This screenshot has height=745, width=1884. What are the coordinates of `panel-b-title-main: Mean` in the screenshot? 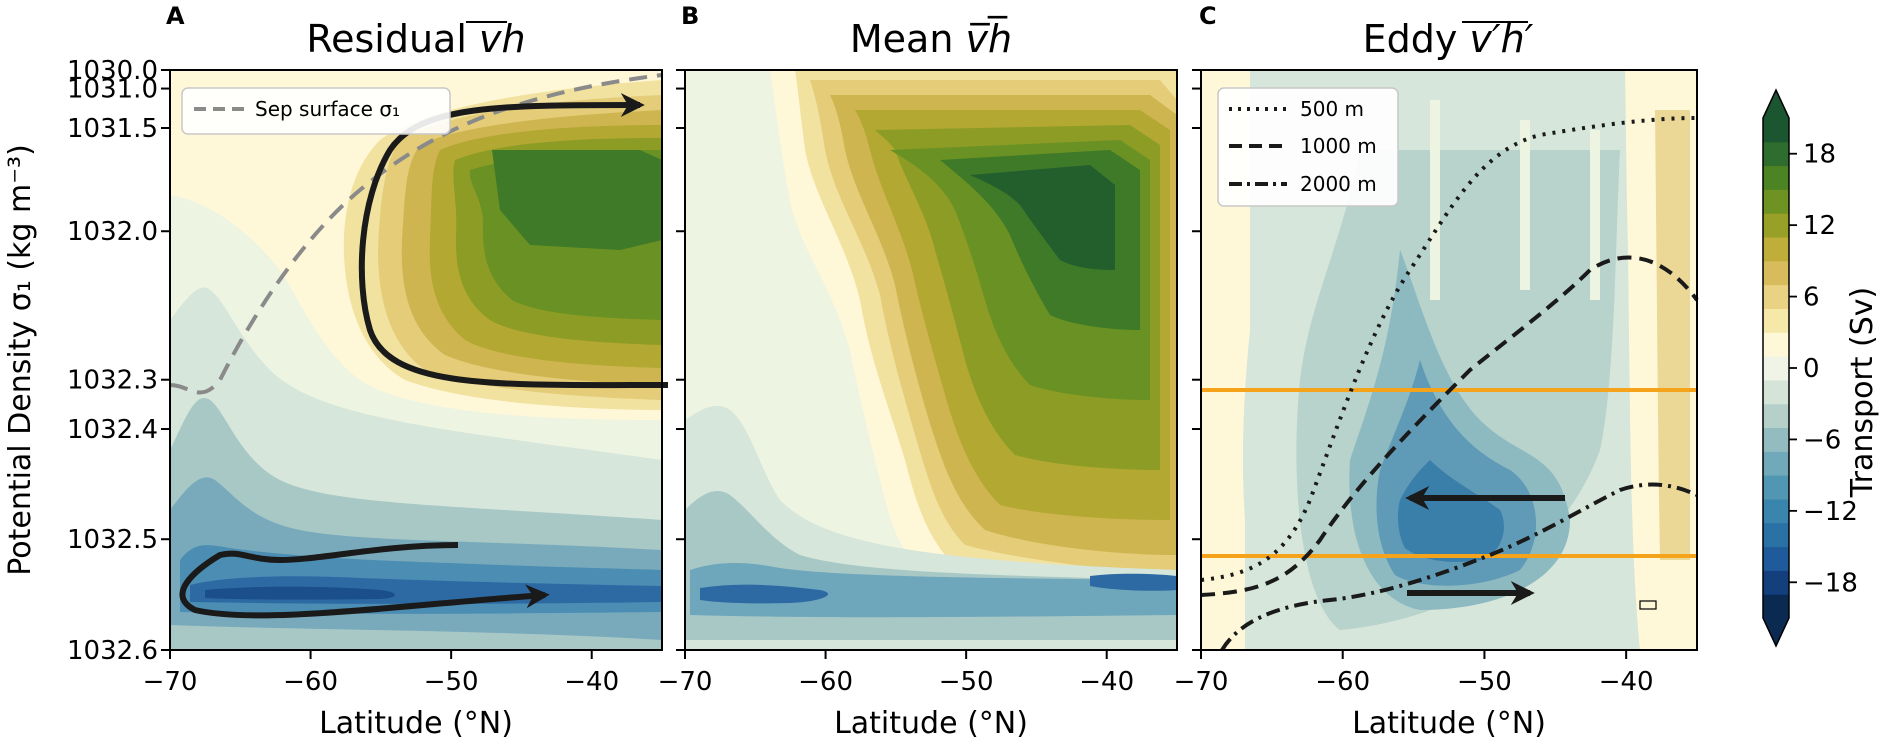 It's located at (908, 39).